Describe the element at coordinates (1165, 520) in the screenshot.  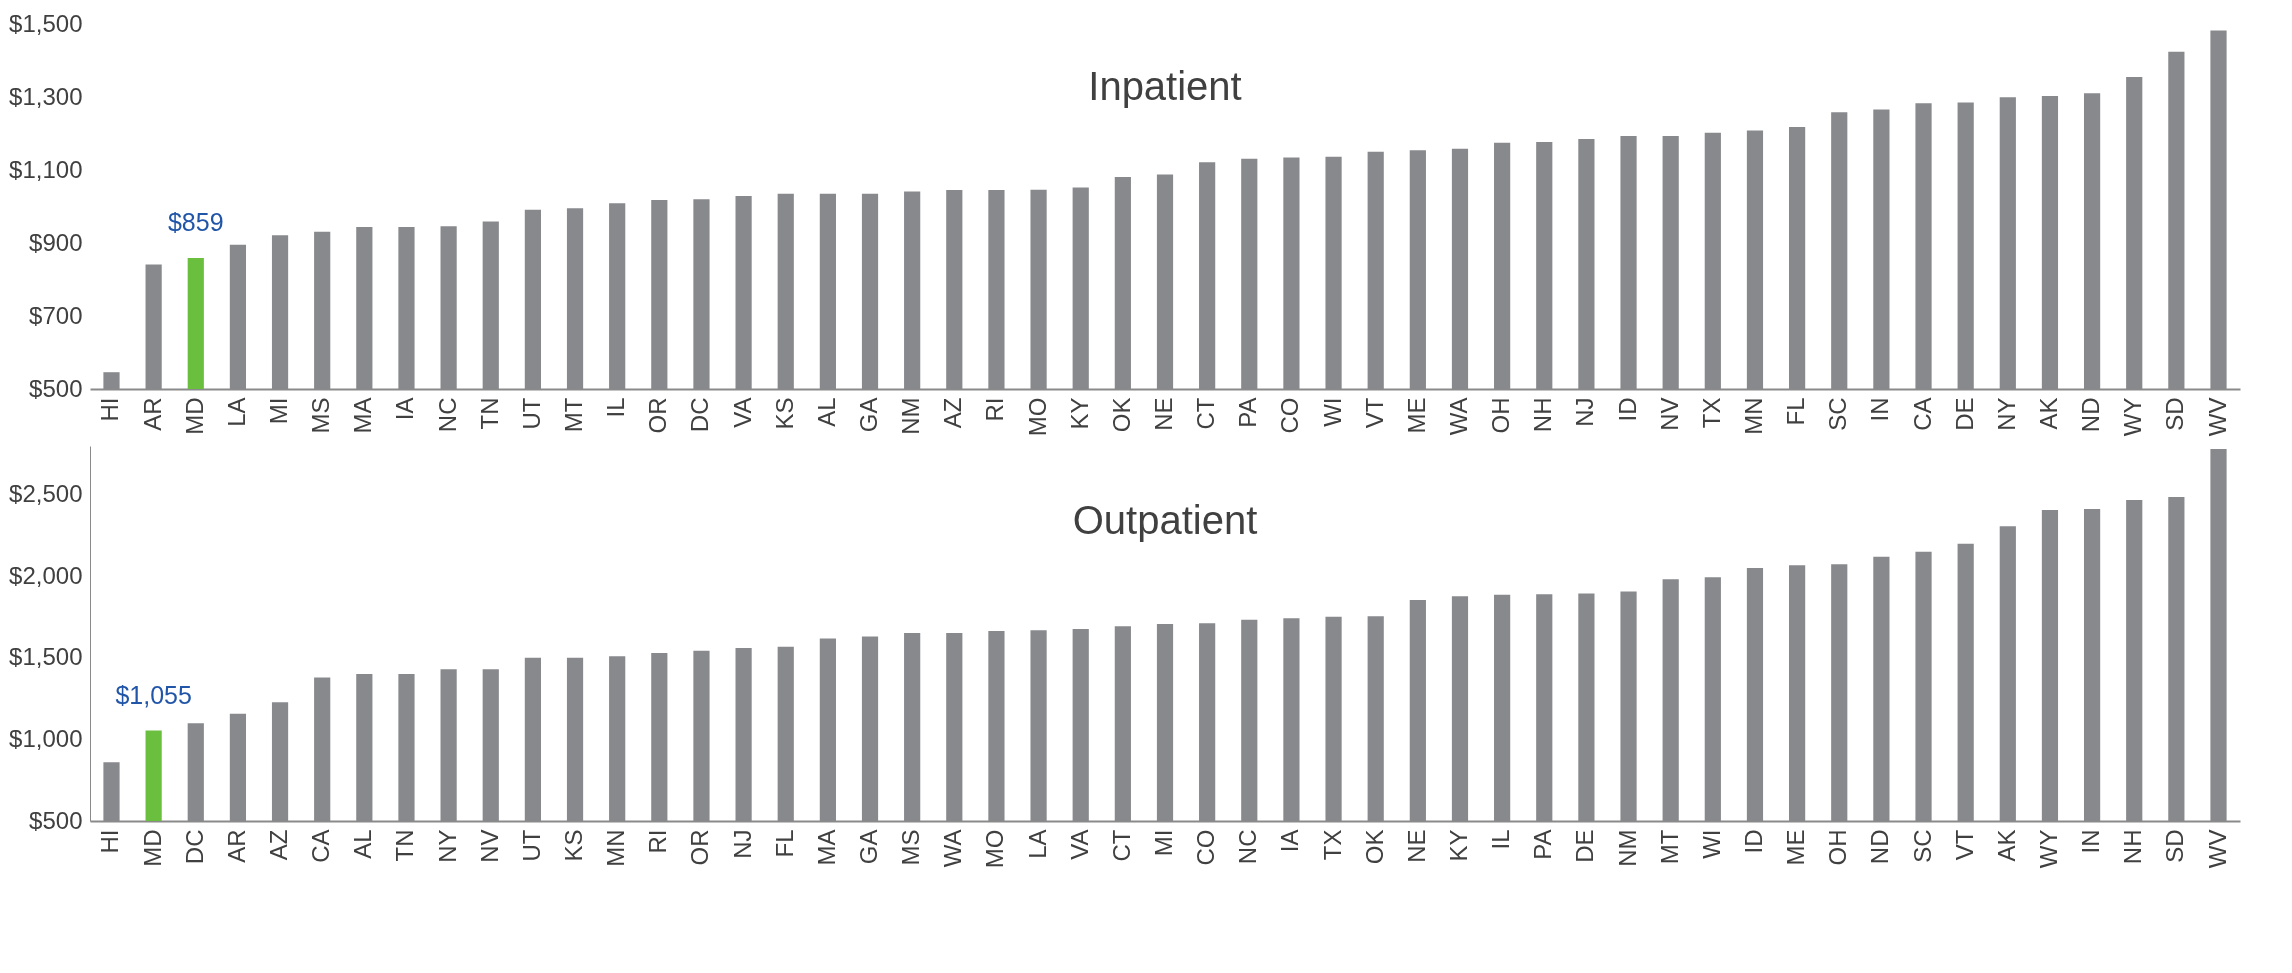
I see `text: Outpatient` at that location.